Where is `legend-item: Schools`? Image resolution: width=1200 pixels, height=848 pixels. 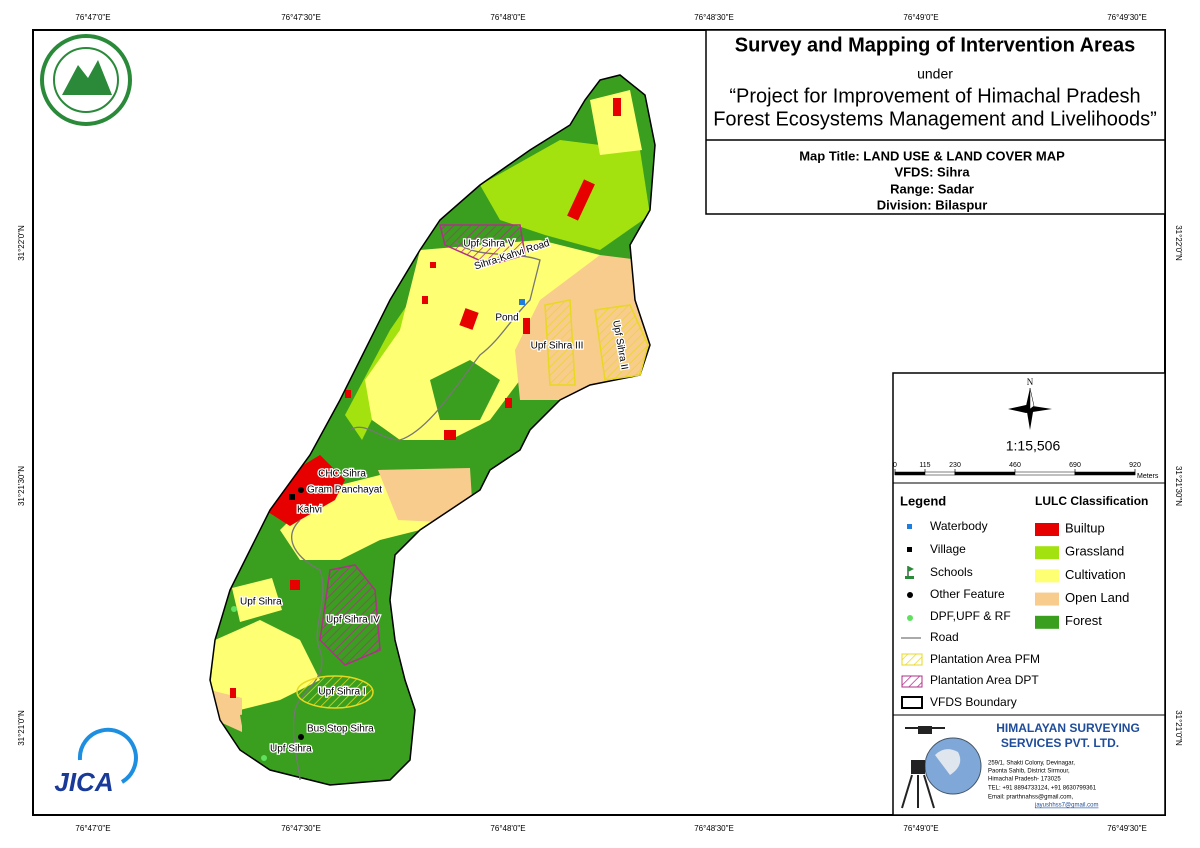 legend-item: Schools is located at coordinates (951, 572).